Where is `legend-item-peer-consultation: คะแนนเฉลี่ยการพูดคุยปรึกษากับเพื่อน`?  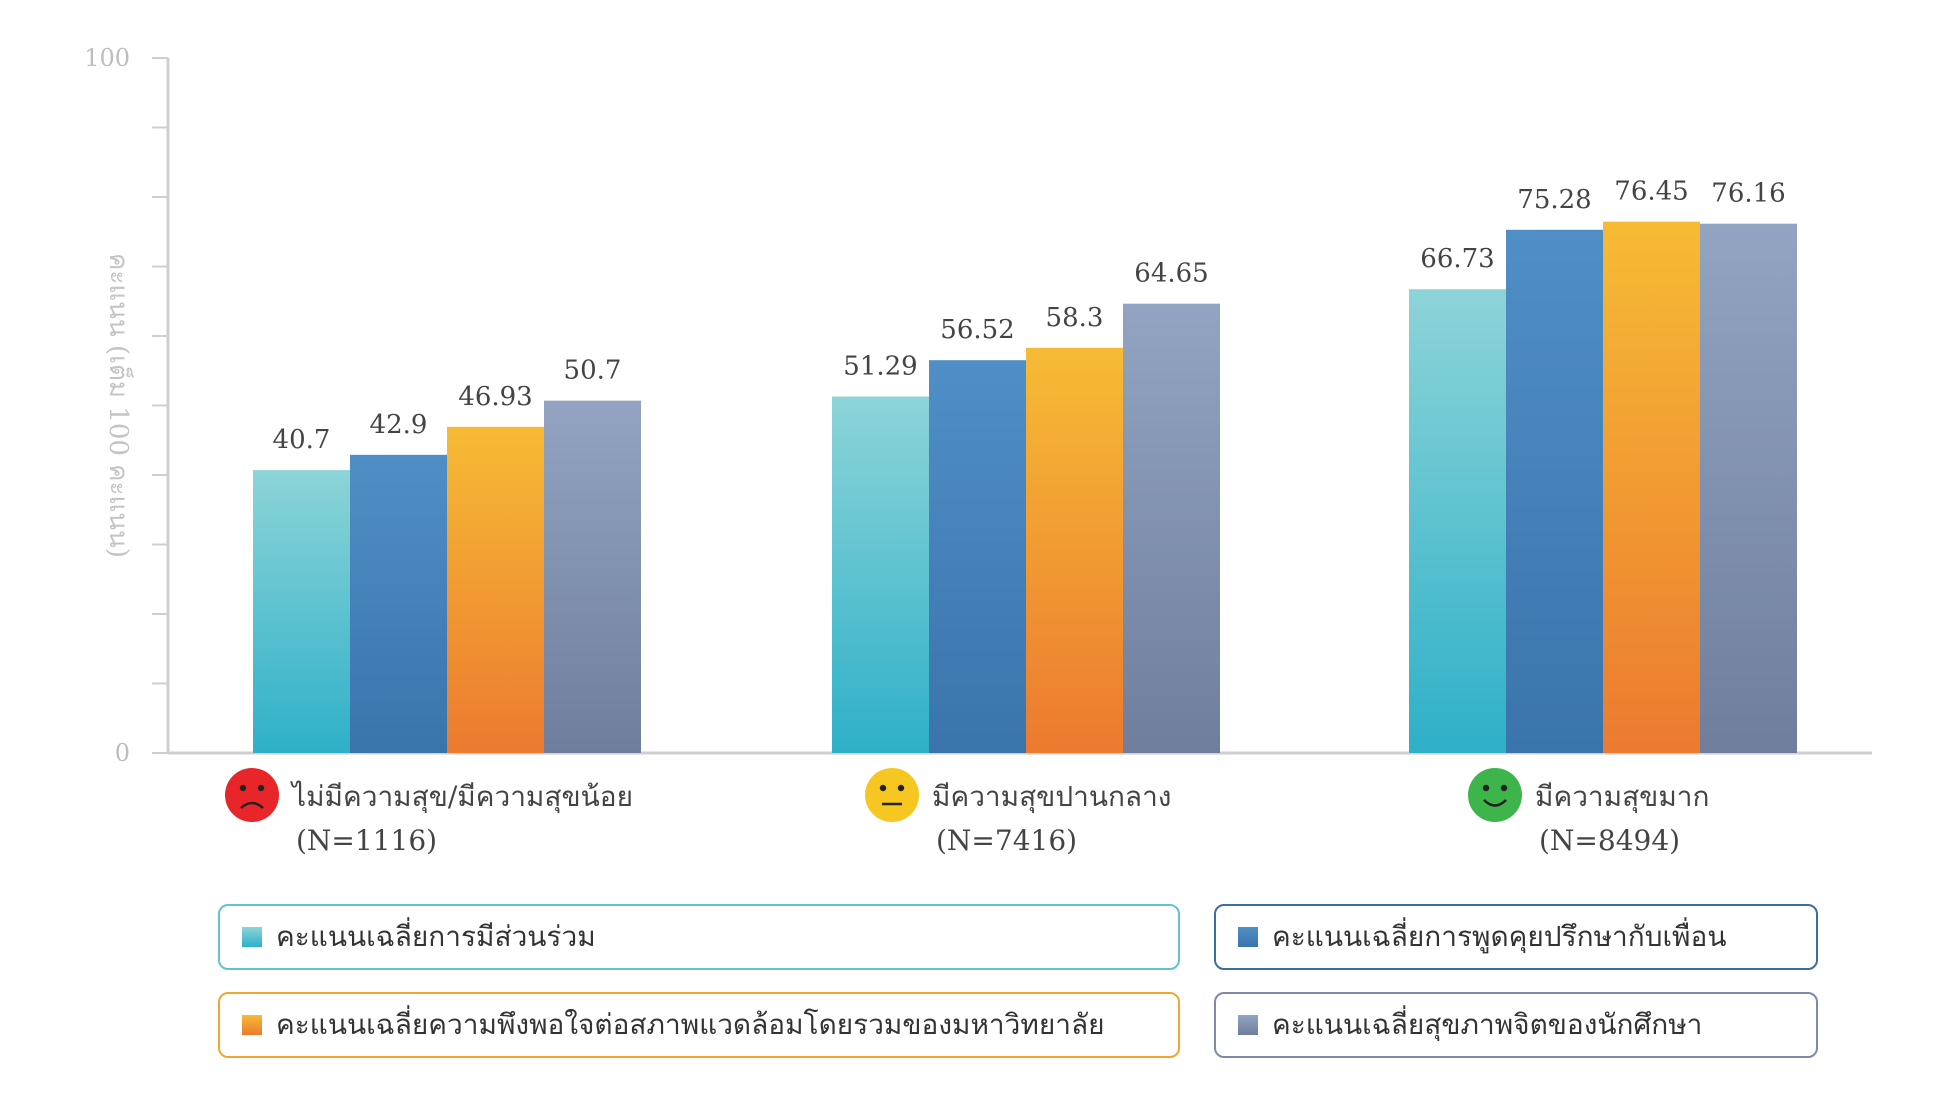 legend-item-peer-consultation: คะแนนเฉลี่ยการพูดคุยปรึกษากับเพื่อน is located at coordinates (1516, 937).